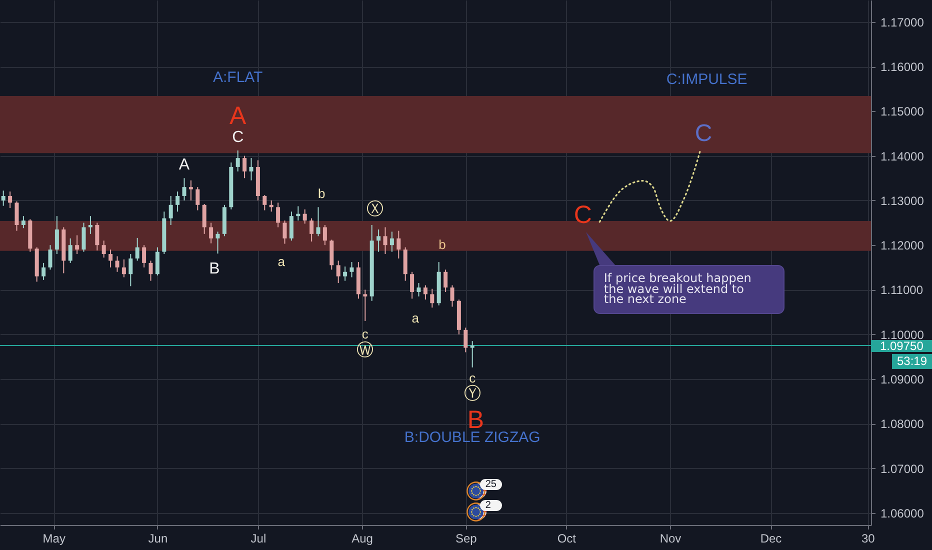  I want to click on y-tick-label: 1.15000, so click(902, 111).